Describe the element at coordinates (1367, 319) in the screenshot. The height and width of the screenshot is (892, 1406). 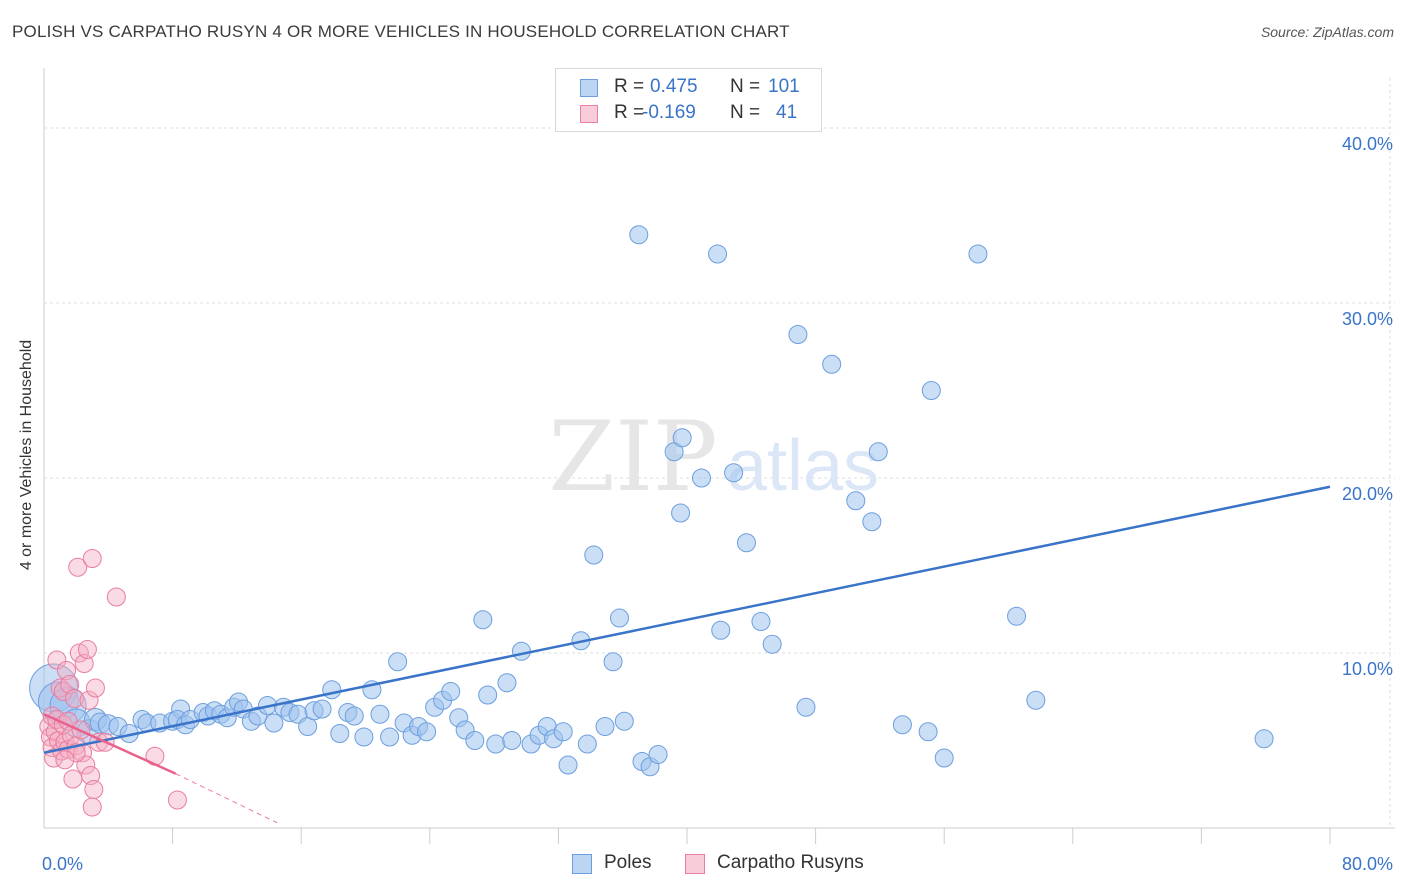
I see `y-tick-label: 30.0%` at that location.